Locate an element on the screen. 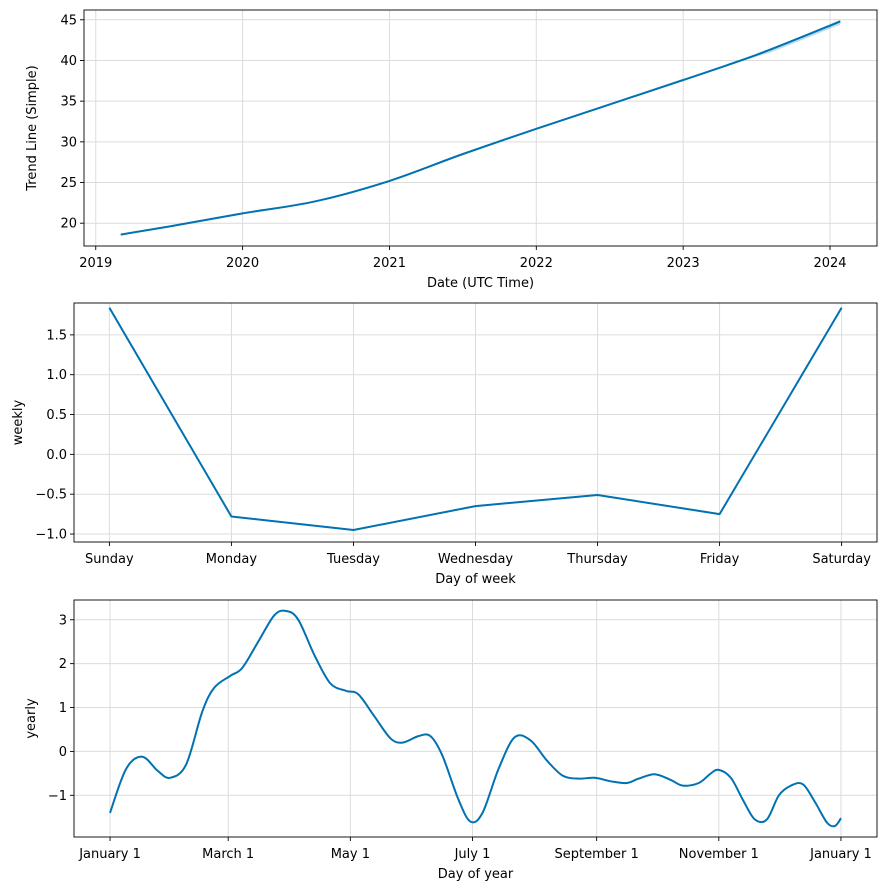  trend-y-tick-label: 30 is located at coordinates (68, 142).